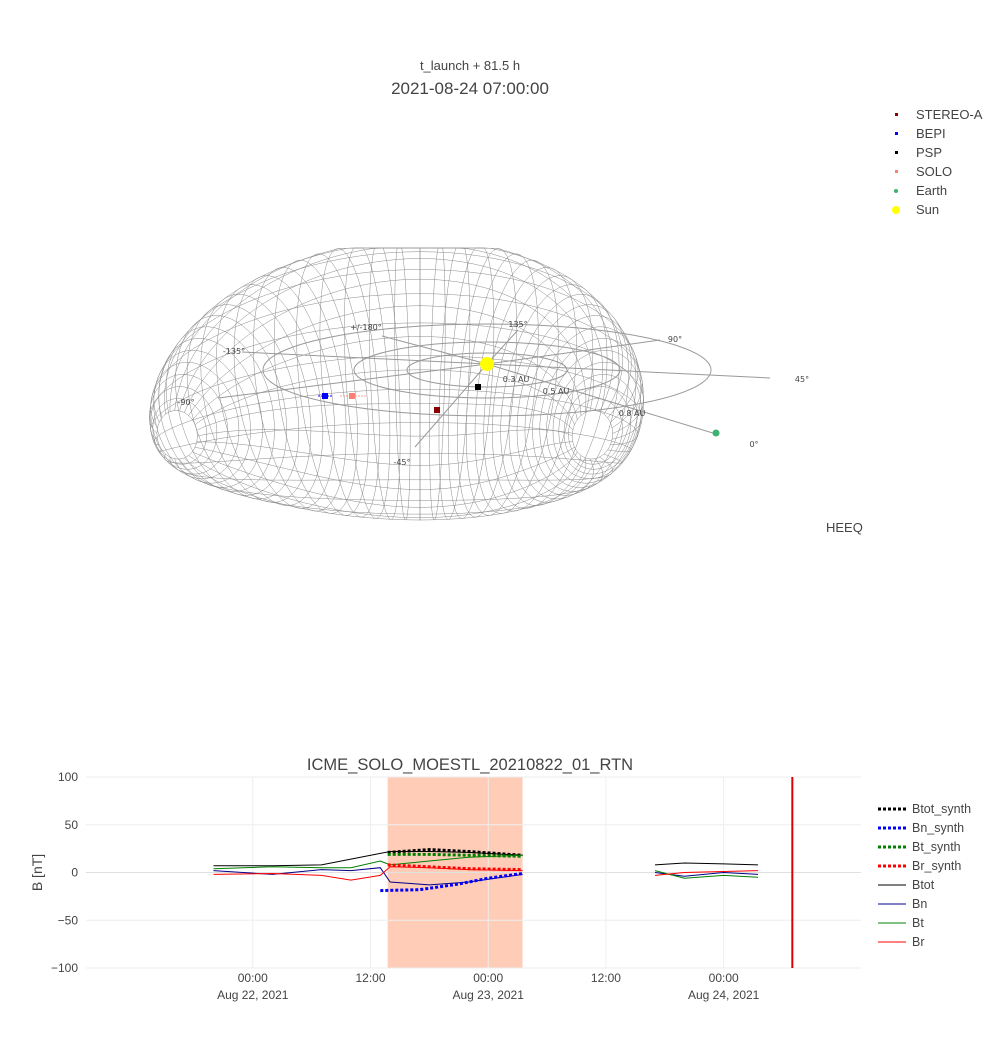  Describe the element at coordinates (487, 364) in the screenshot. I see `sun-marker` at that location.